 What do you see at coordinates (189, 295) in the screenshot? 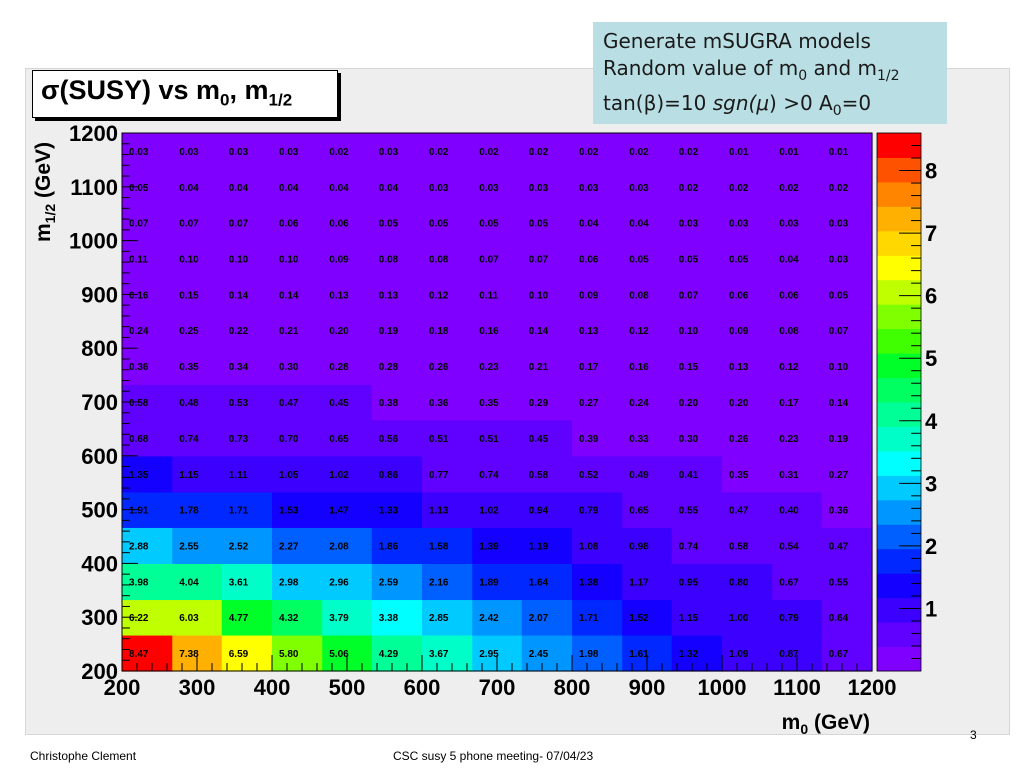
I see `cell-value-label: 0.15` at bounding box center [189, 295].